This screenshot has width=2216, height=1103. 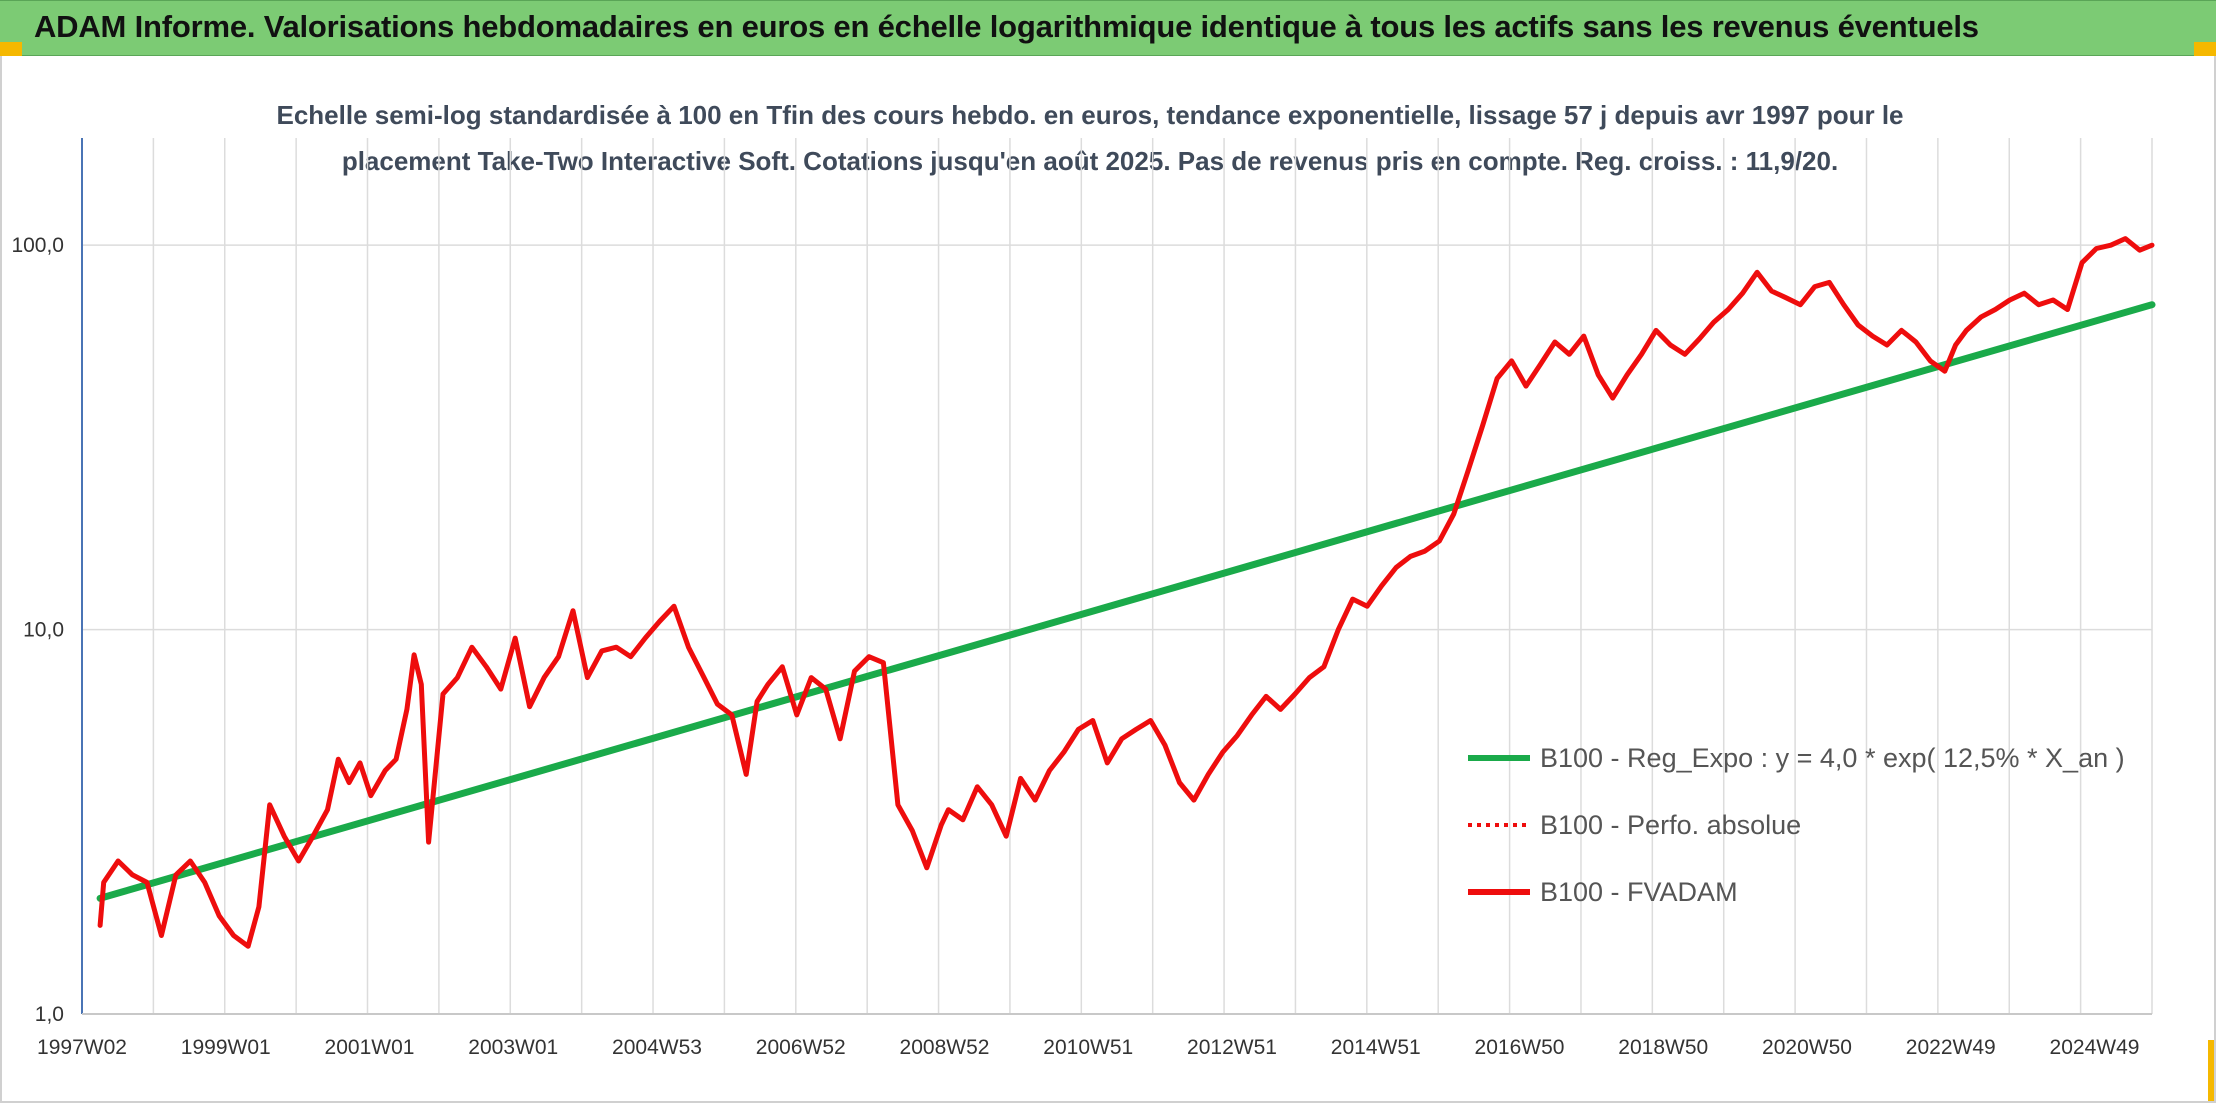 What do you see at coordinates (2095, 1047) in the screenshot?
I see `x-tick-label: 2024W49` at bounding box center [2095, 1047].